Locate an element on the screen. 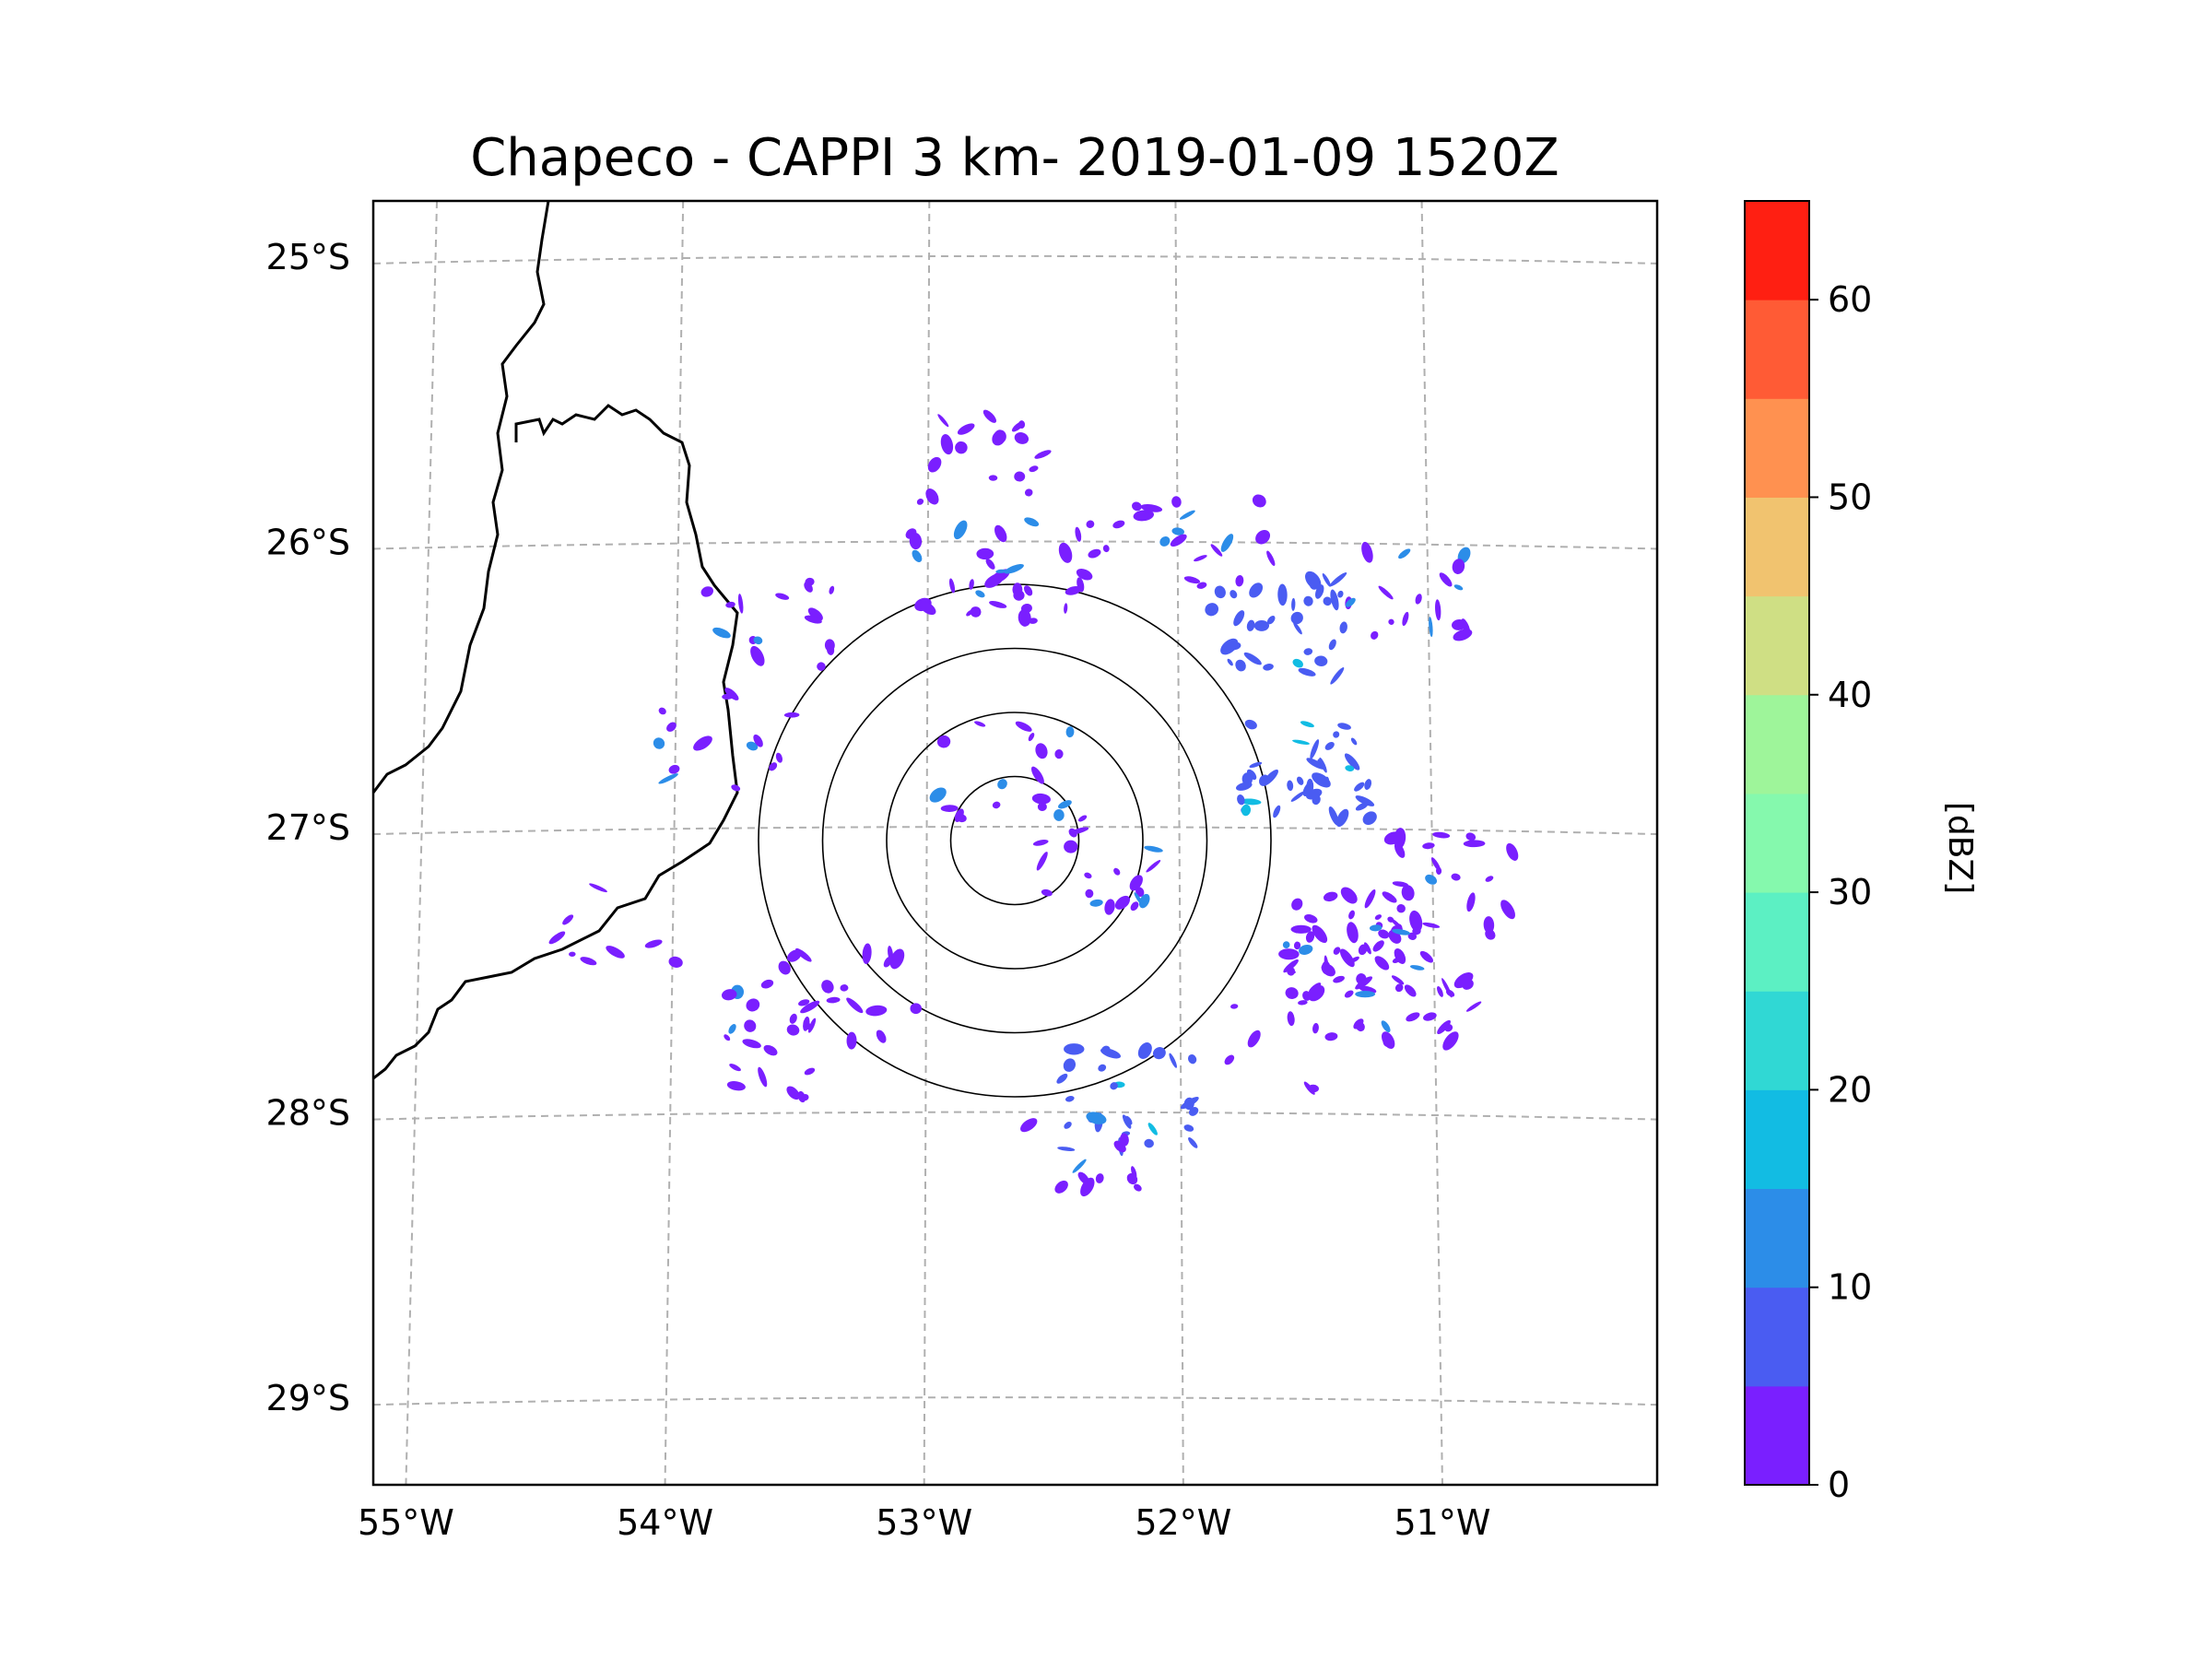  colorbar-tick-label: 60 is located at coordinates (1850, 299).